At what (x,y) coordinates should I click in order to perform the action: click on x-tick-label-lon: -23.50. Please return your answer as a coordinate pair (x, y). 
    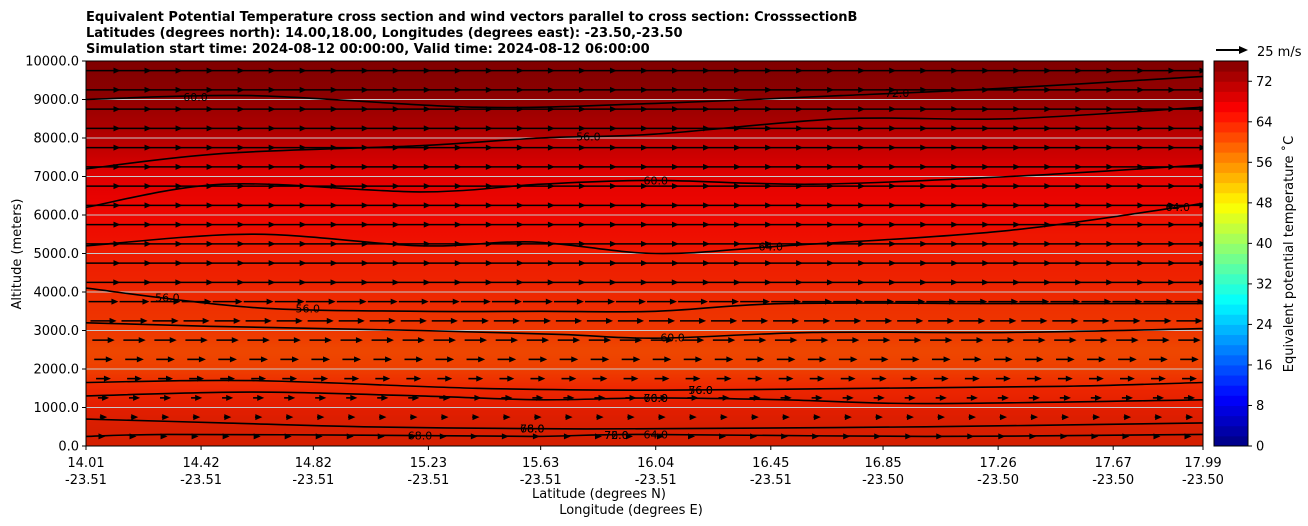
    Looking at the image, I should click on (998, 480).